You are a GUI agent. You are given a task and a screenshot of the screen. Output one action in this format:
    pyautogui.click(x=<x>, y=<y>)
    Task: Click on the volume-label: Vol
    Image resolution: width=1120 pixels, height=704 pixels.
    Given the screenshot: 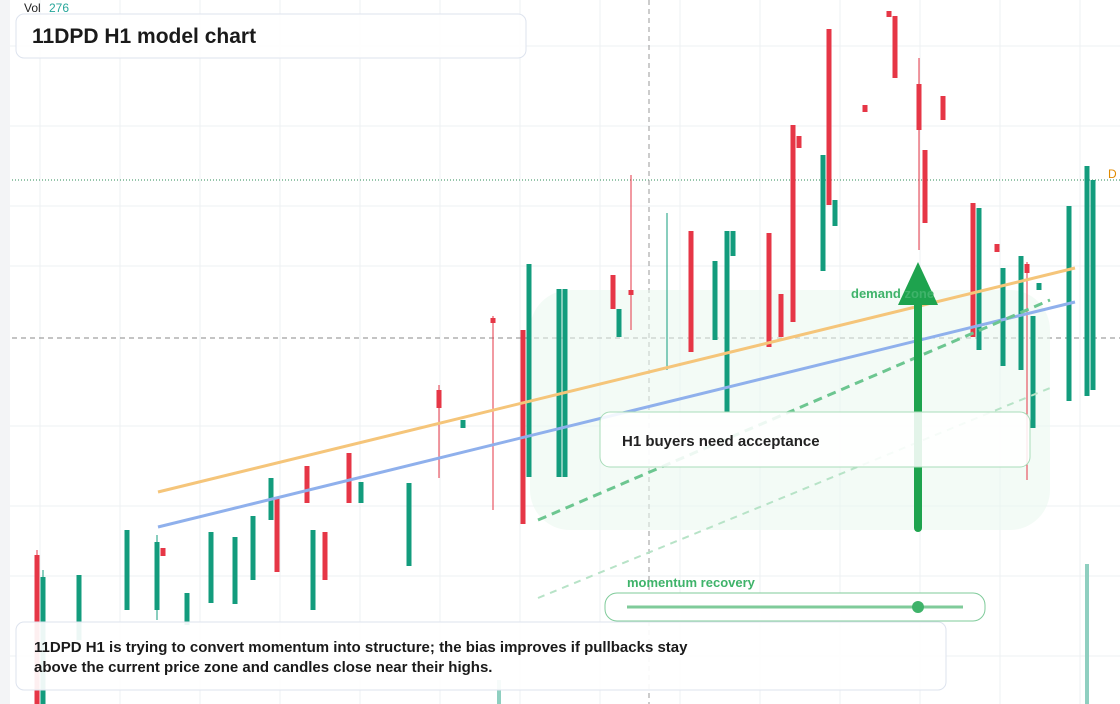 What is the action you would take?
    pyautogui.click(x=32, y=8)
    